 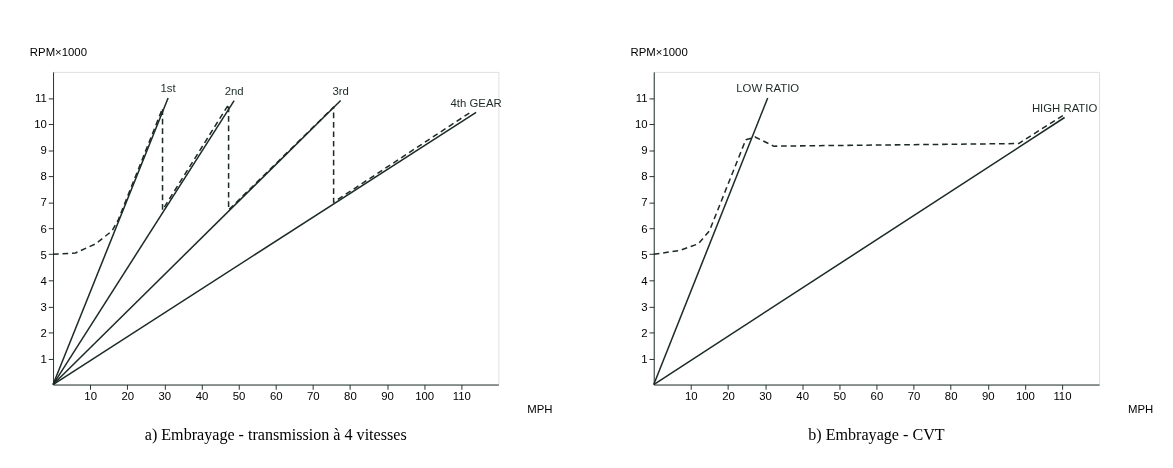 I want to click on series-label: LOW RATIO, so click(x=768, y=88).